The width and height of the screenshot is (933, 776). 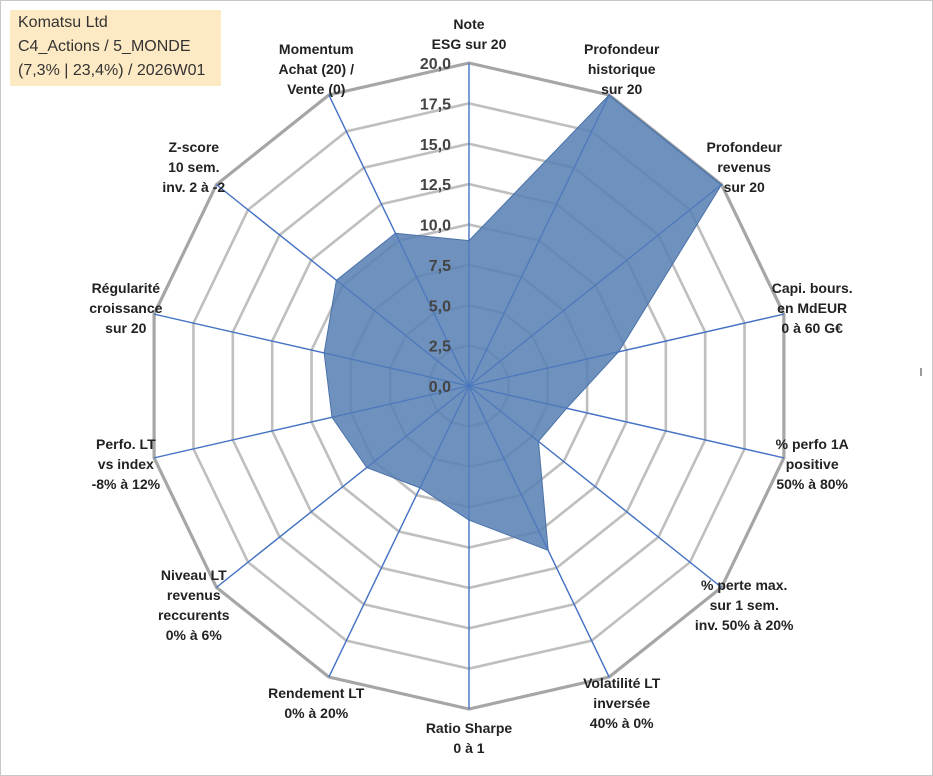 I want to click on axis-label-line: Rendement LT, so click(x=316, y=693).